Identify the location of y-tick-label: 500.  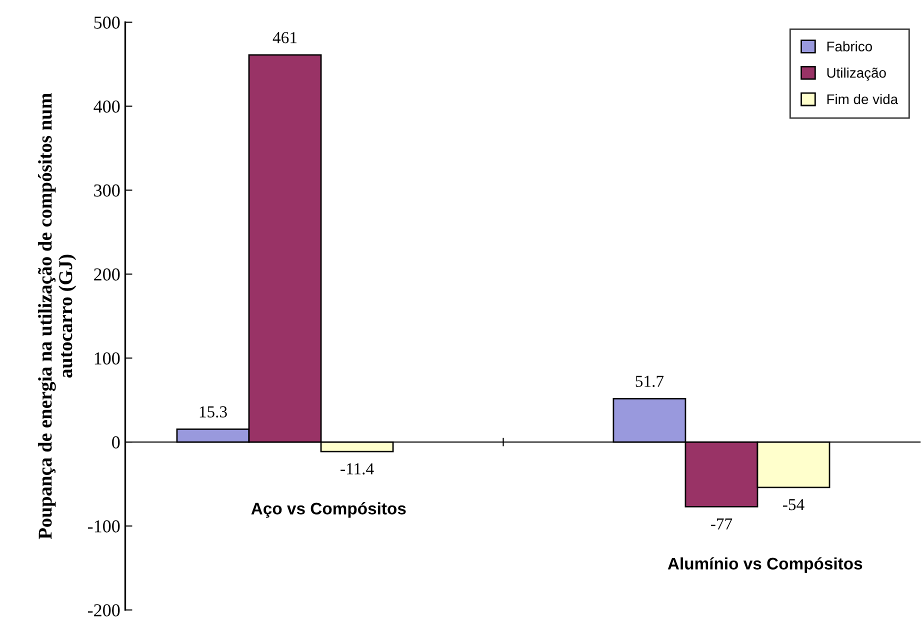
(107, 22).